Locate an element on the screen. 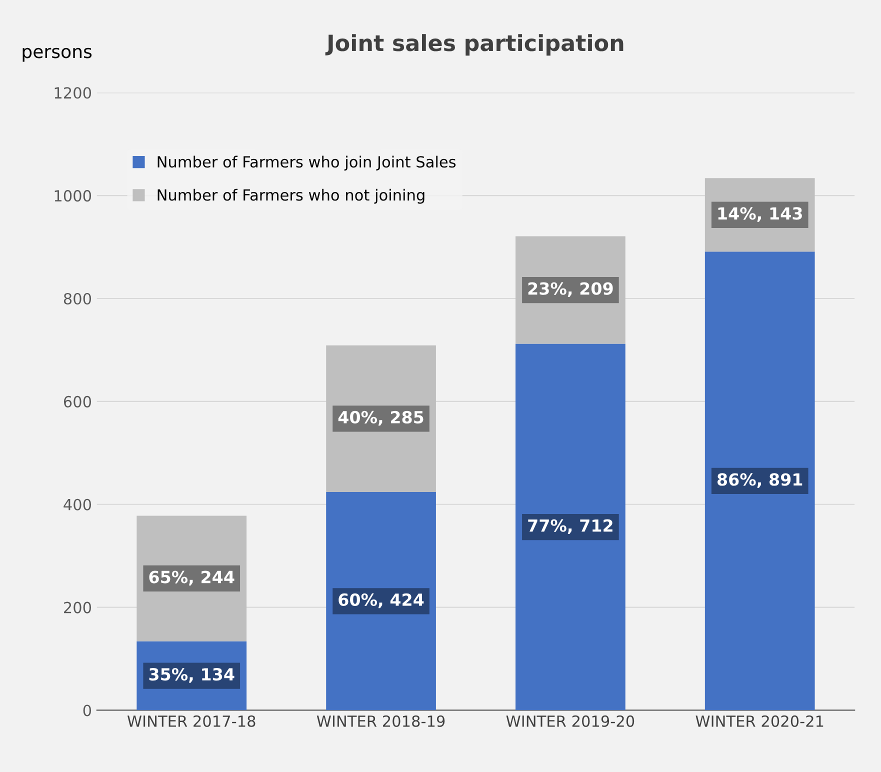 The height and width of the screenshot is (772, 881). legend-label: Number of Farmers who join Joint Sales is located at coordinates (307, 163).